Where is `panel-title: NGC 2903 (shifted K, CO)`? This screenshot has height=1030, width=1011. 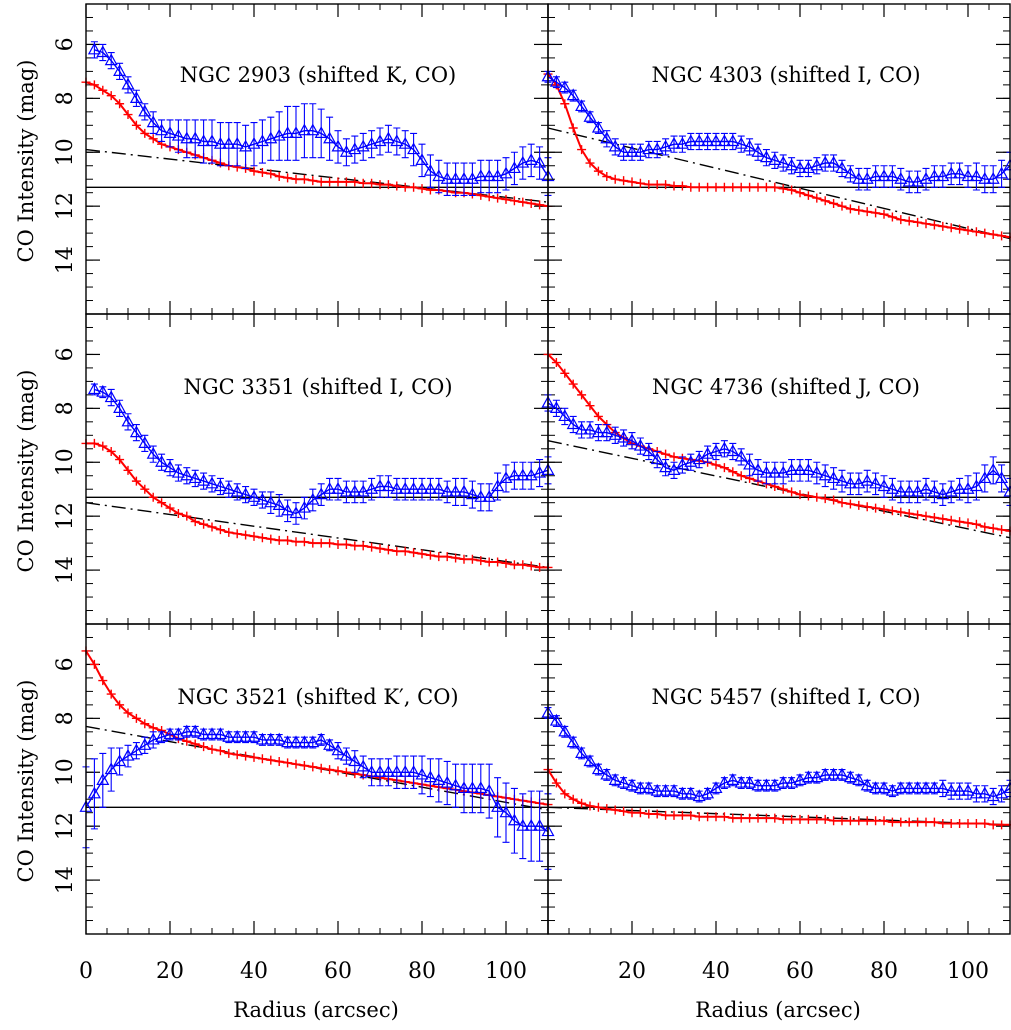
panel-title: NGC 2903 (shifted K, CO) is located at coordinates (318, 75).